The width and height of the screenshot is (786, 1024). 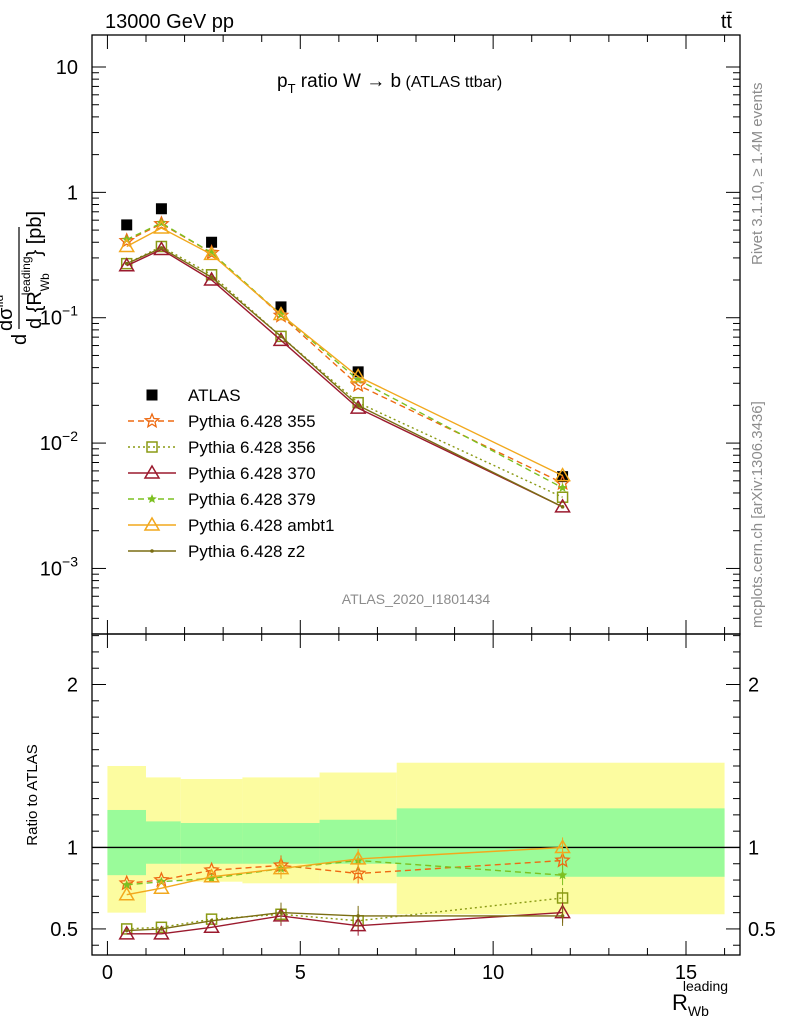 What do you see at coordinates (252, 473) in the screenshot?
I see `legend-label-pythia-6-428-370: Pythia 6.428 370` at bounding box center [252, 473].